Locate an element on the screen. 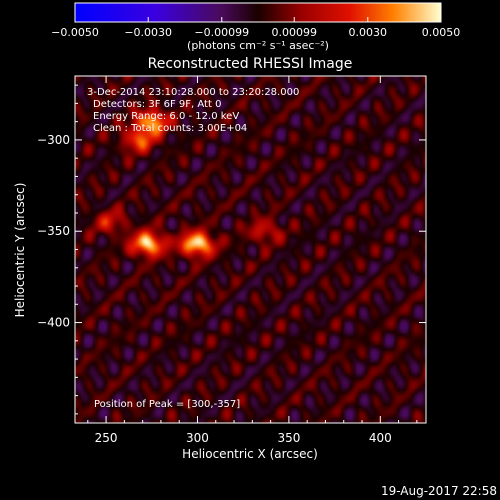 The width and height of the screenshot is (500, 500). peak-position-label: Position of Peak = [300,-357] is located at coordinates (167, 404).